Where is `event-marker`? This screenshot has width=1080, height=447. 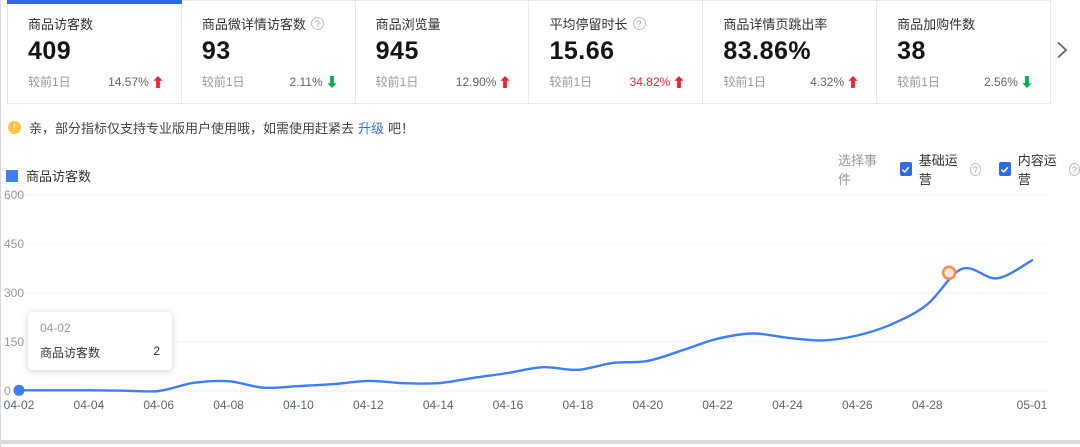
event-marker is located at coordinates (949, 273).